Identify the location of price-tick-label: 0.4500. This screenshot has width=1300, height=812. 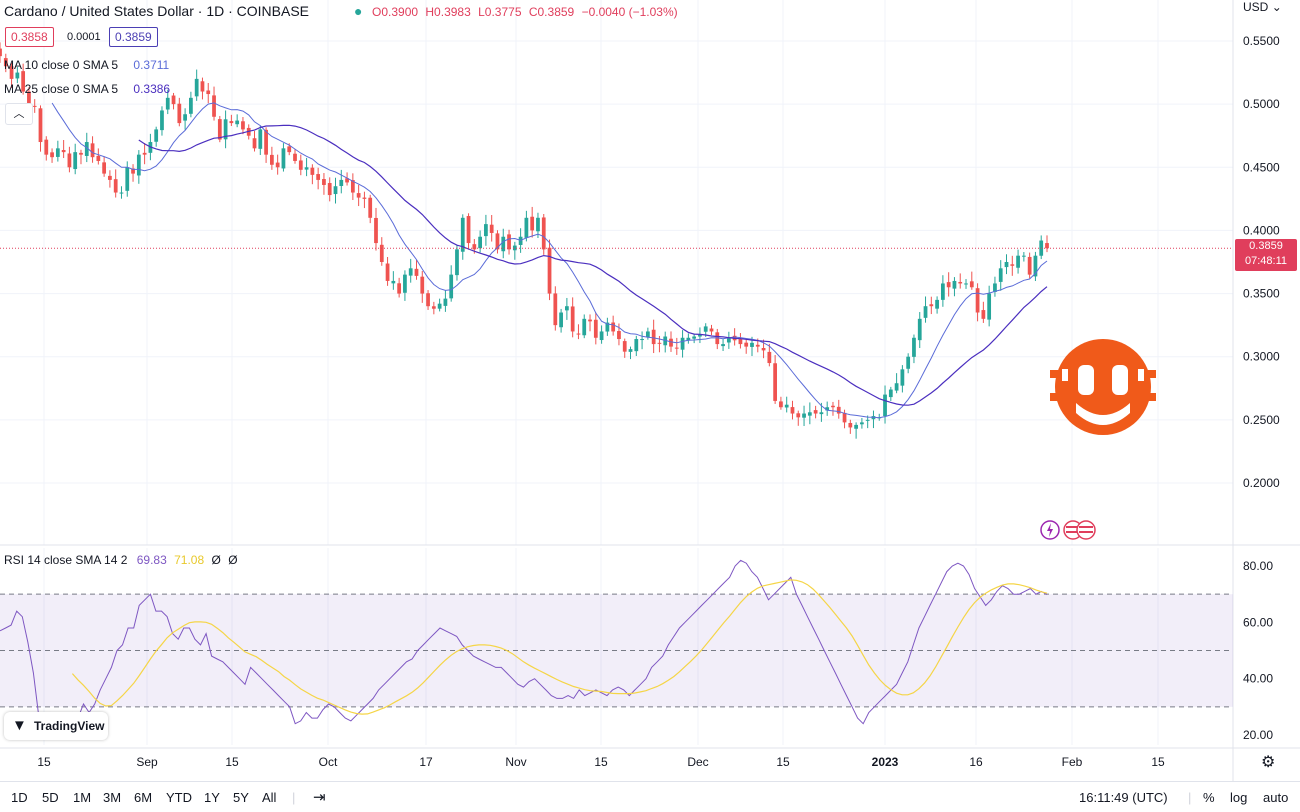
(1261, 167).